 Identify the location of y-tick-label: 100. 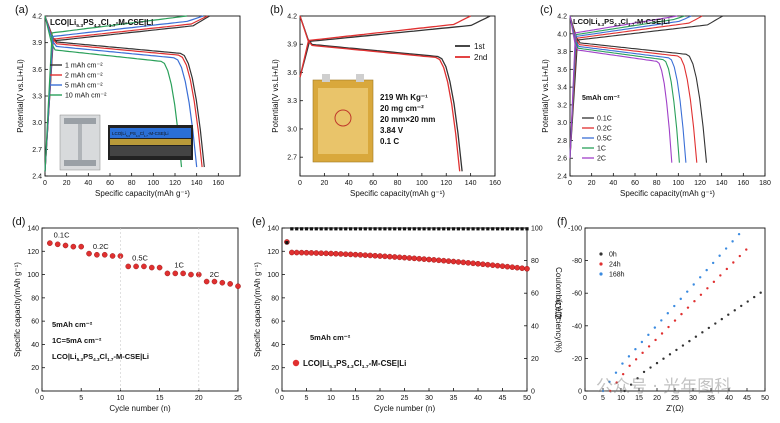
(273, 275).